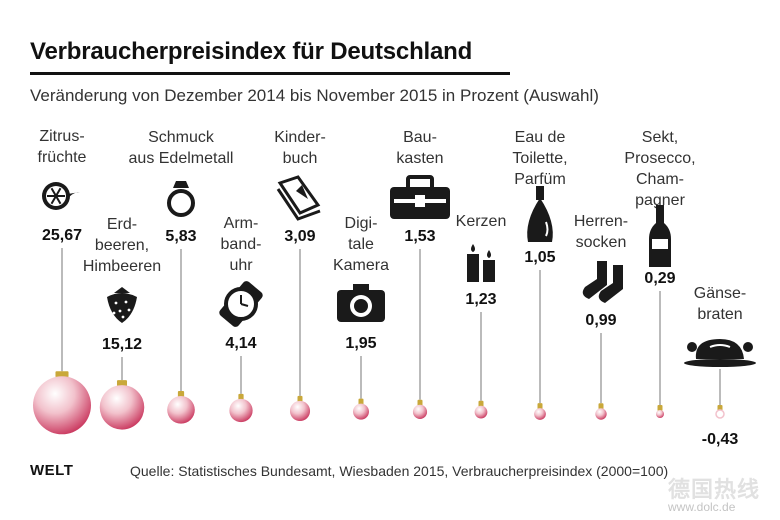 The image size is (780, 520). Describe the element at coordinates (600, 320) in the screenshot. I see `value-label: 0,99` at that location.